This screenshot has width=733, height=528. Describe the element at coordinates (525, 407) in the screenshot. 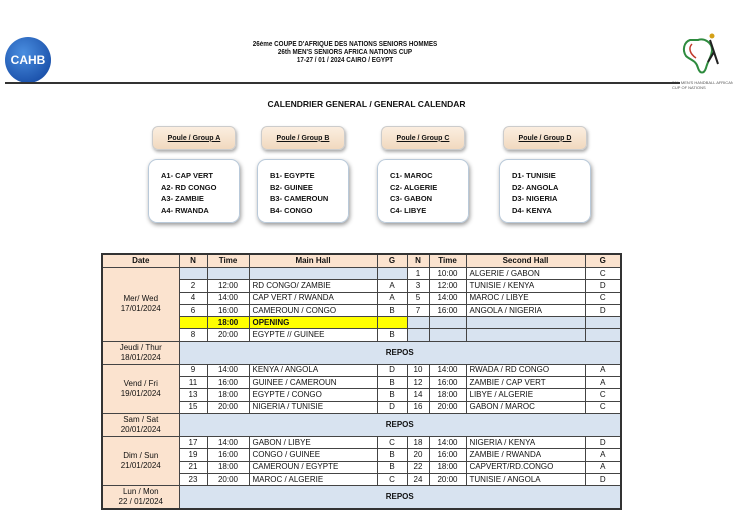

I see `second-hall-match: GABON / MAROC` at that location.